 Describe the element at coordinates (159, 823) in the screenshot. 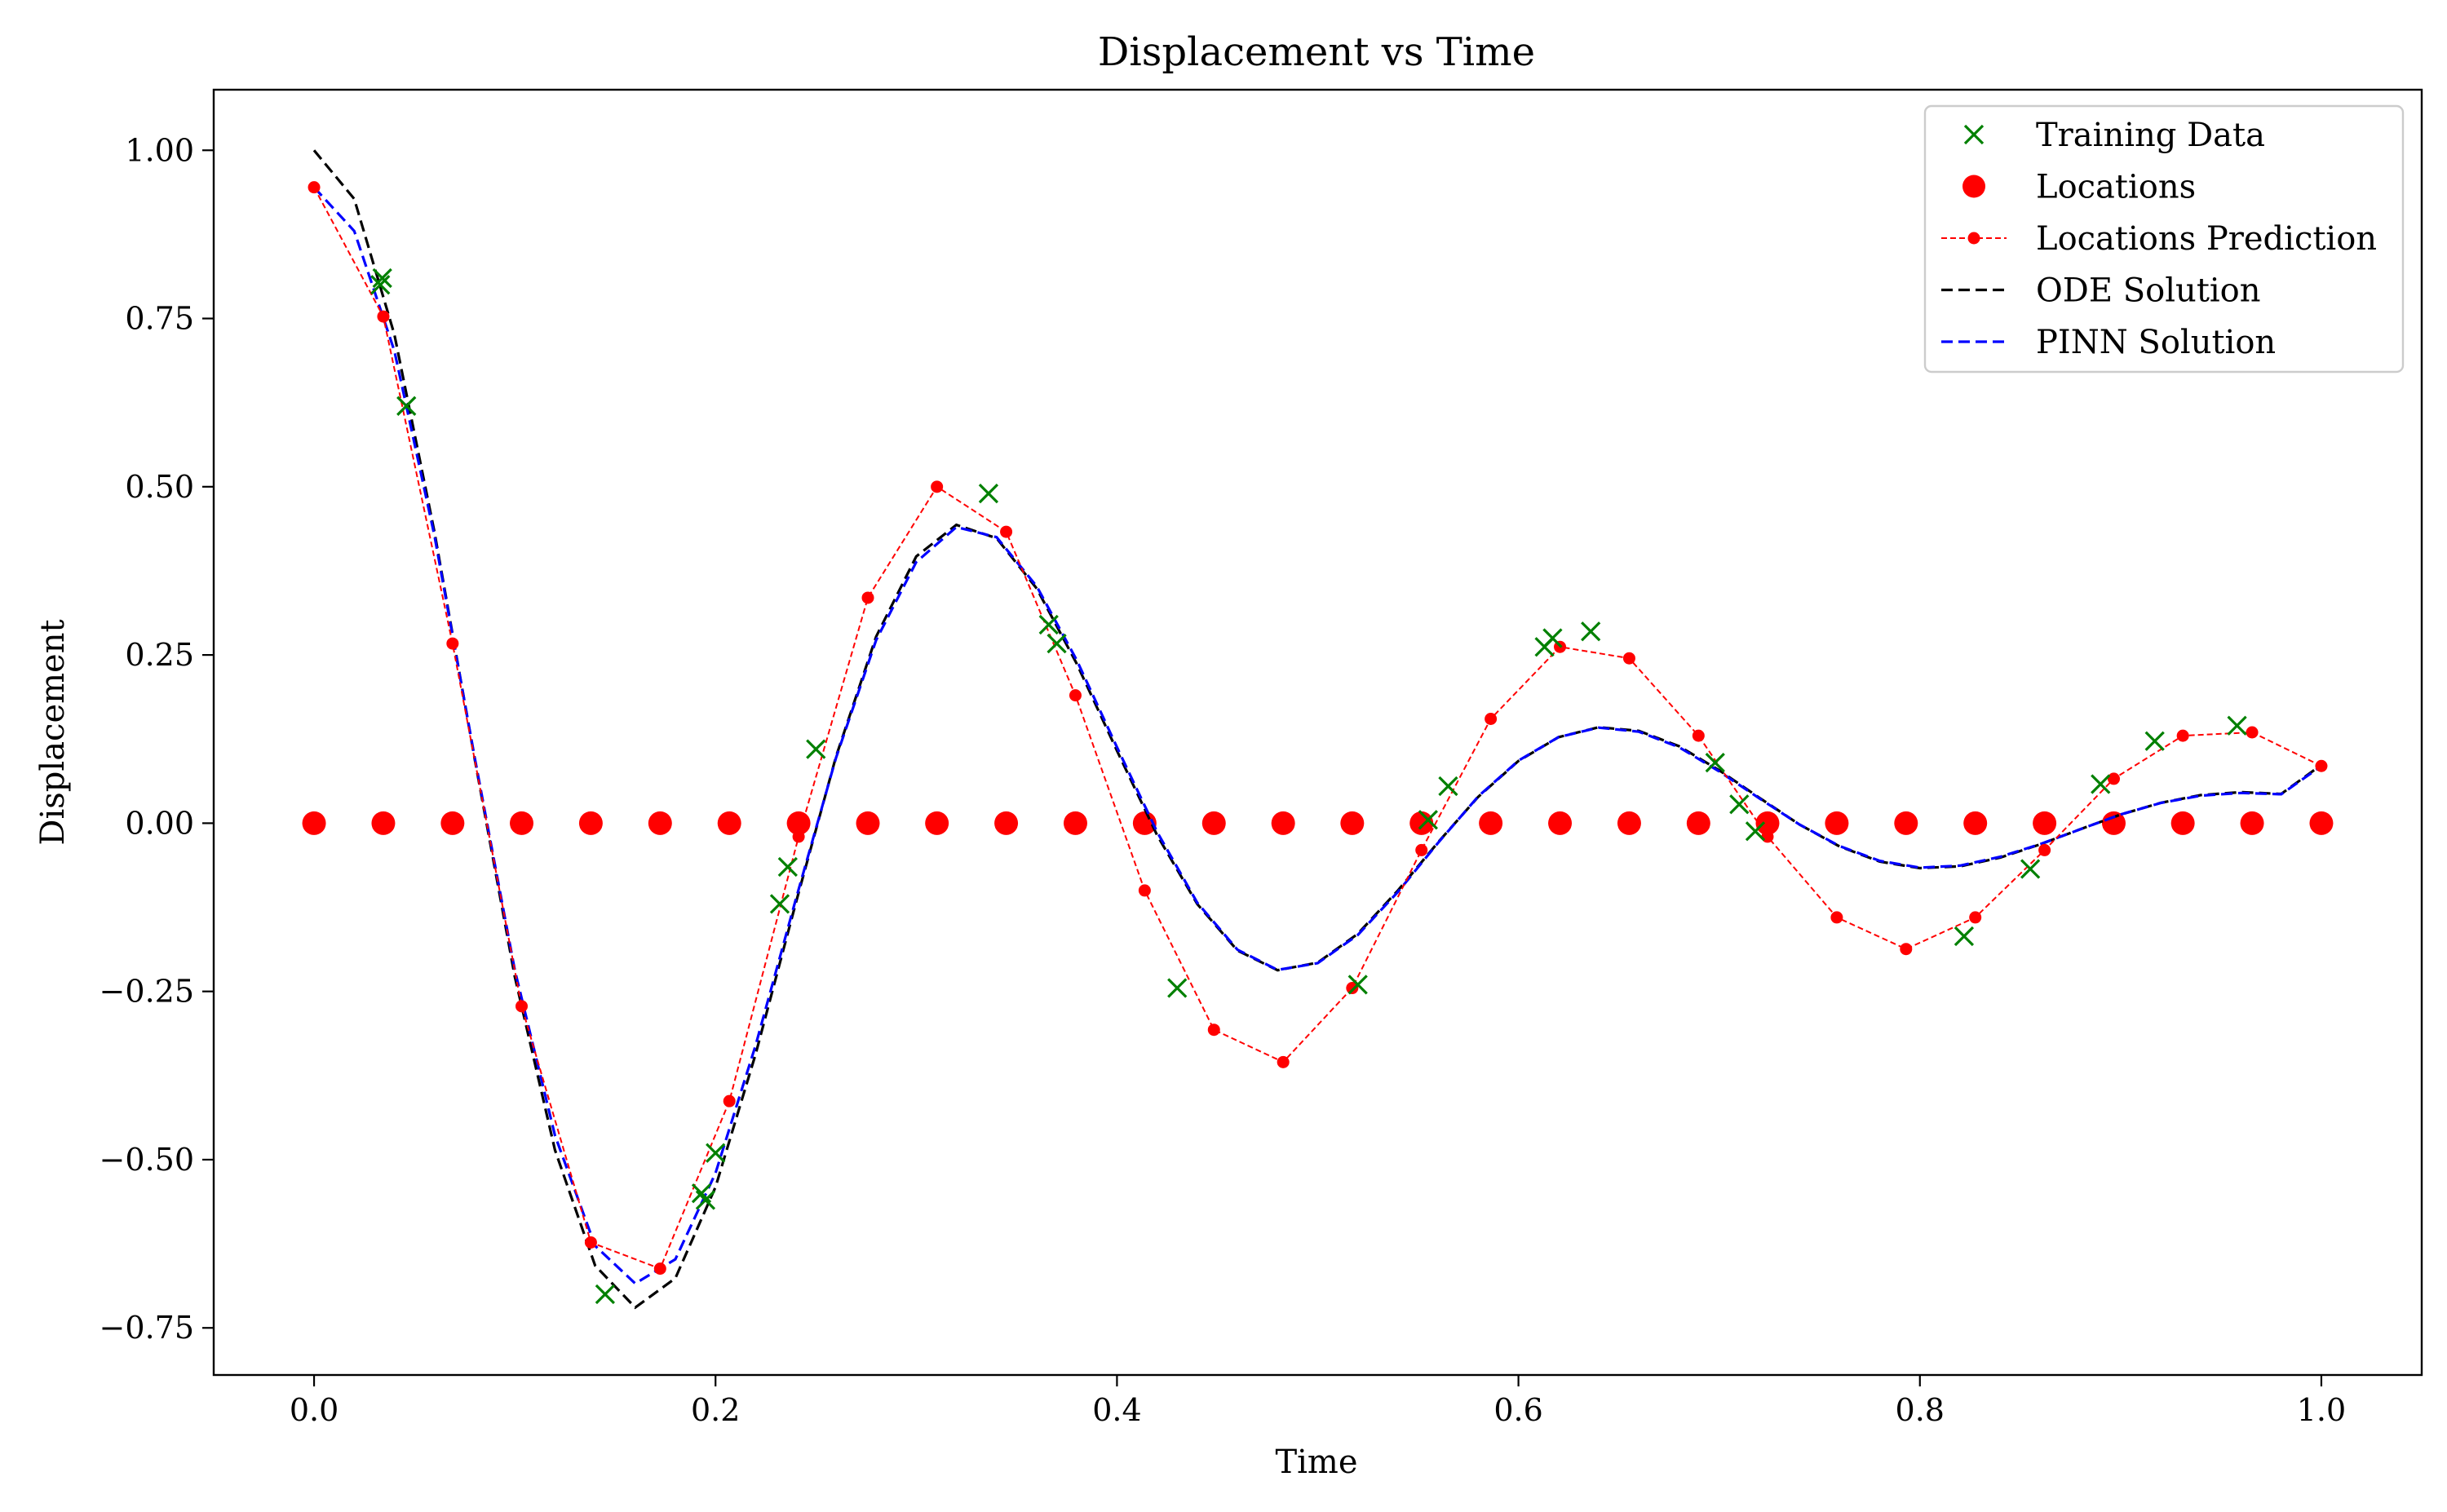

I see `y-tick-label: 0.00` at that location.